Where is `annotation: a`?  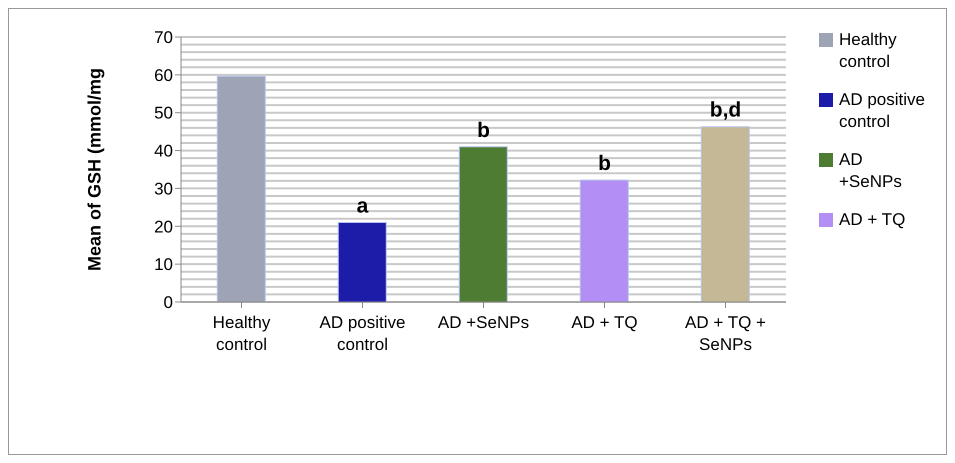 annotation: a is located at coordinates (362, 206).